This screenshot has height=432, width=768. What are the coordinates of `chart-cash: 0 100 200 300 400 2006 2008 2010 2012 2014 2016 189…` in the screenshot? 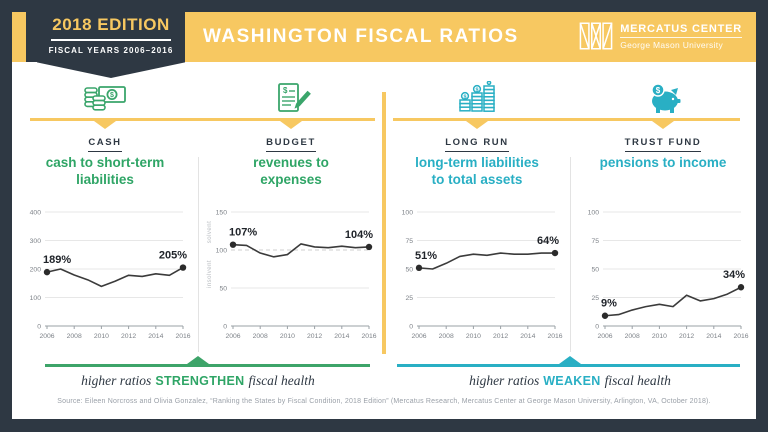 It's located at (110, 274).